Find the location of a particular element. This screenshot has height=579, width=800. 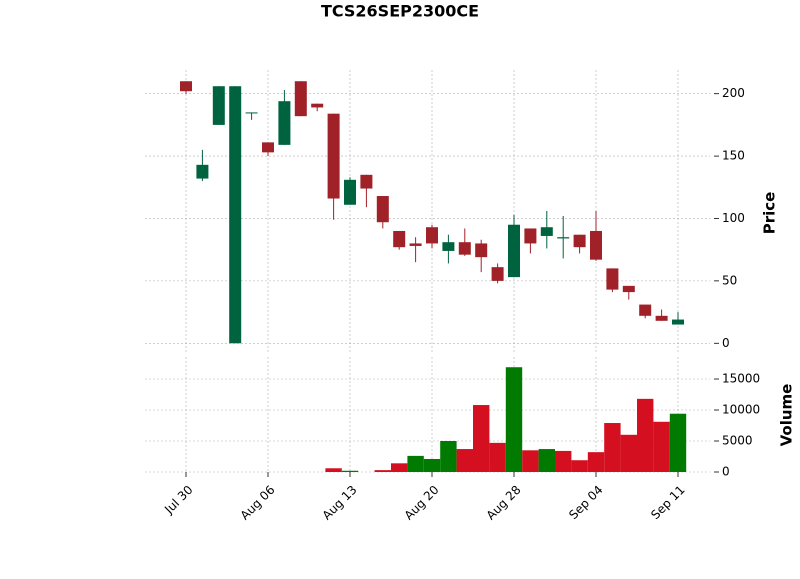

volume-tick-label: 15000 is located at coordinates (741, 379).